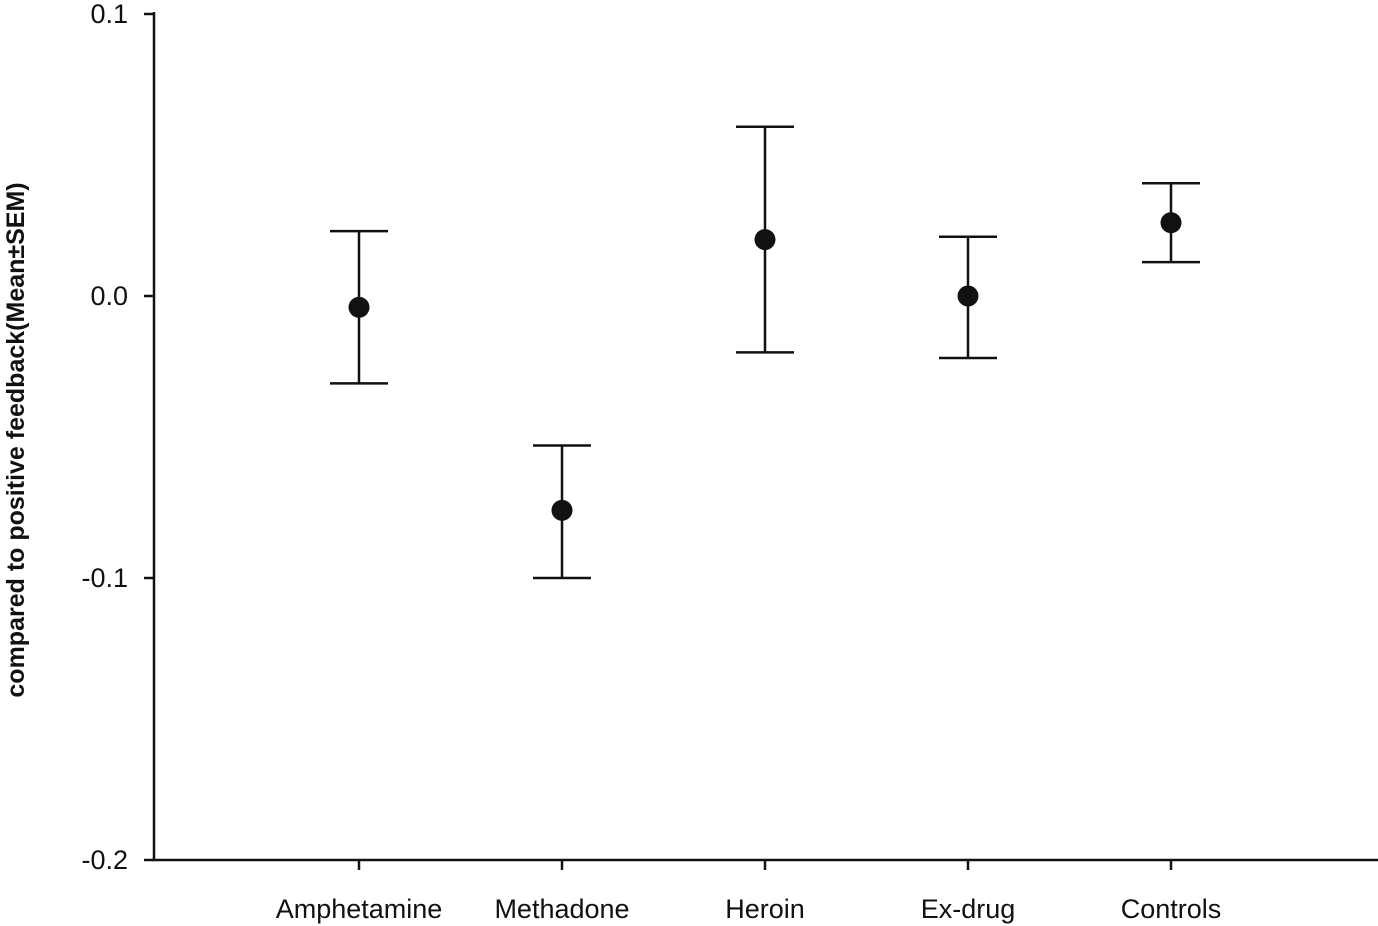 The height and width of the screenshot is (926, 1378). What do you see at coordinates (104, 860) in the screenshot?
I see `y-tick-label: -0.2` at bounding box center [104, 860].